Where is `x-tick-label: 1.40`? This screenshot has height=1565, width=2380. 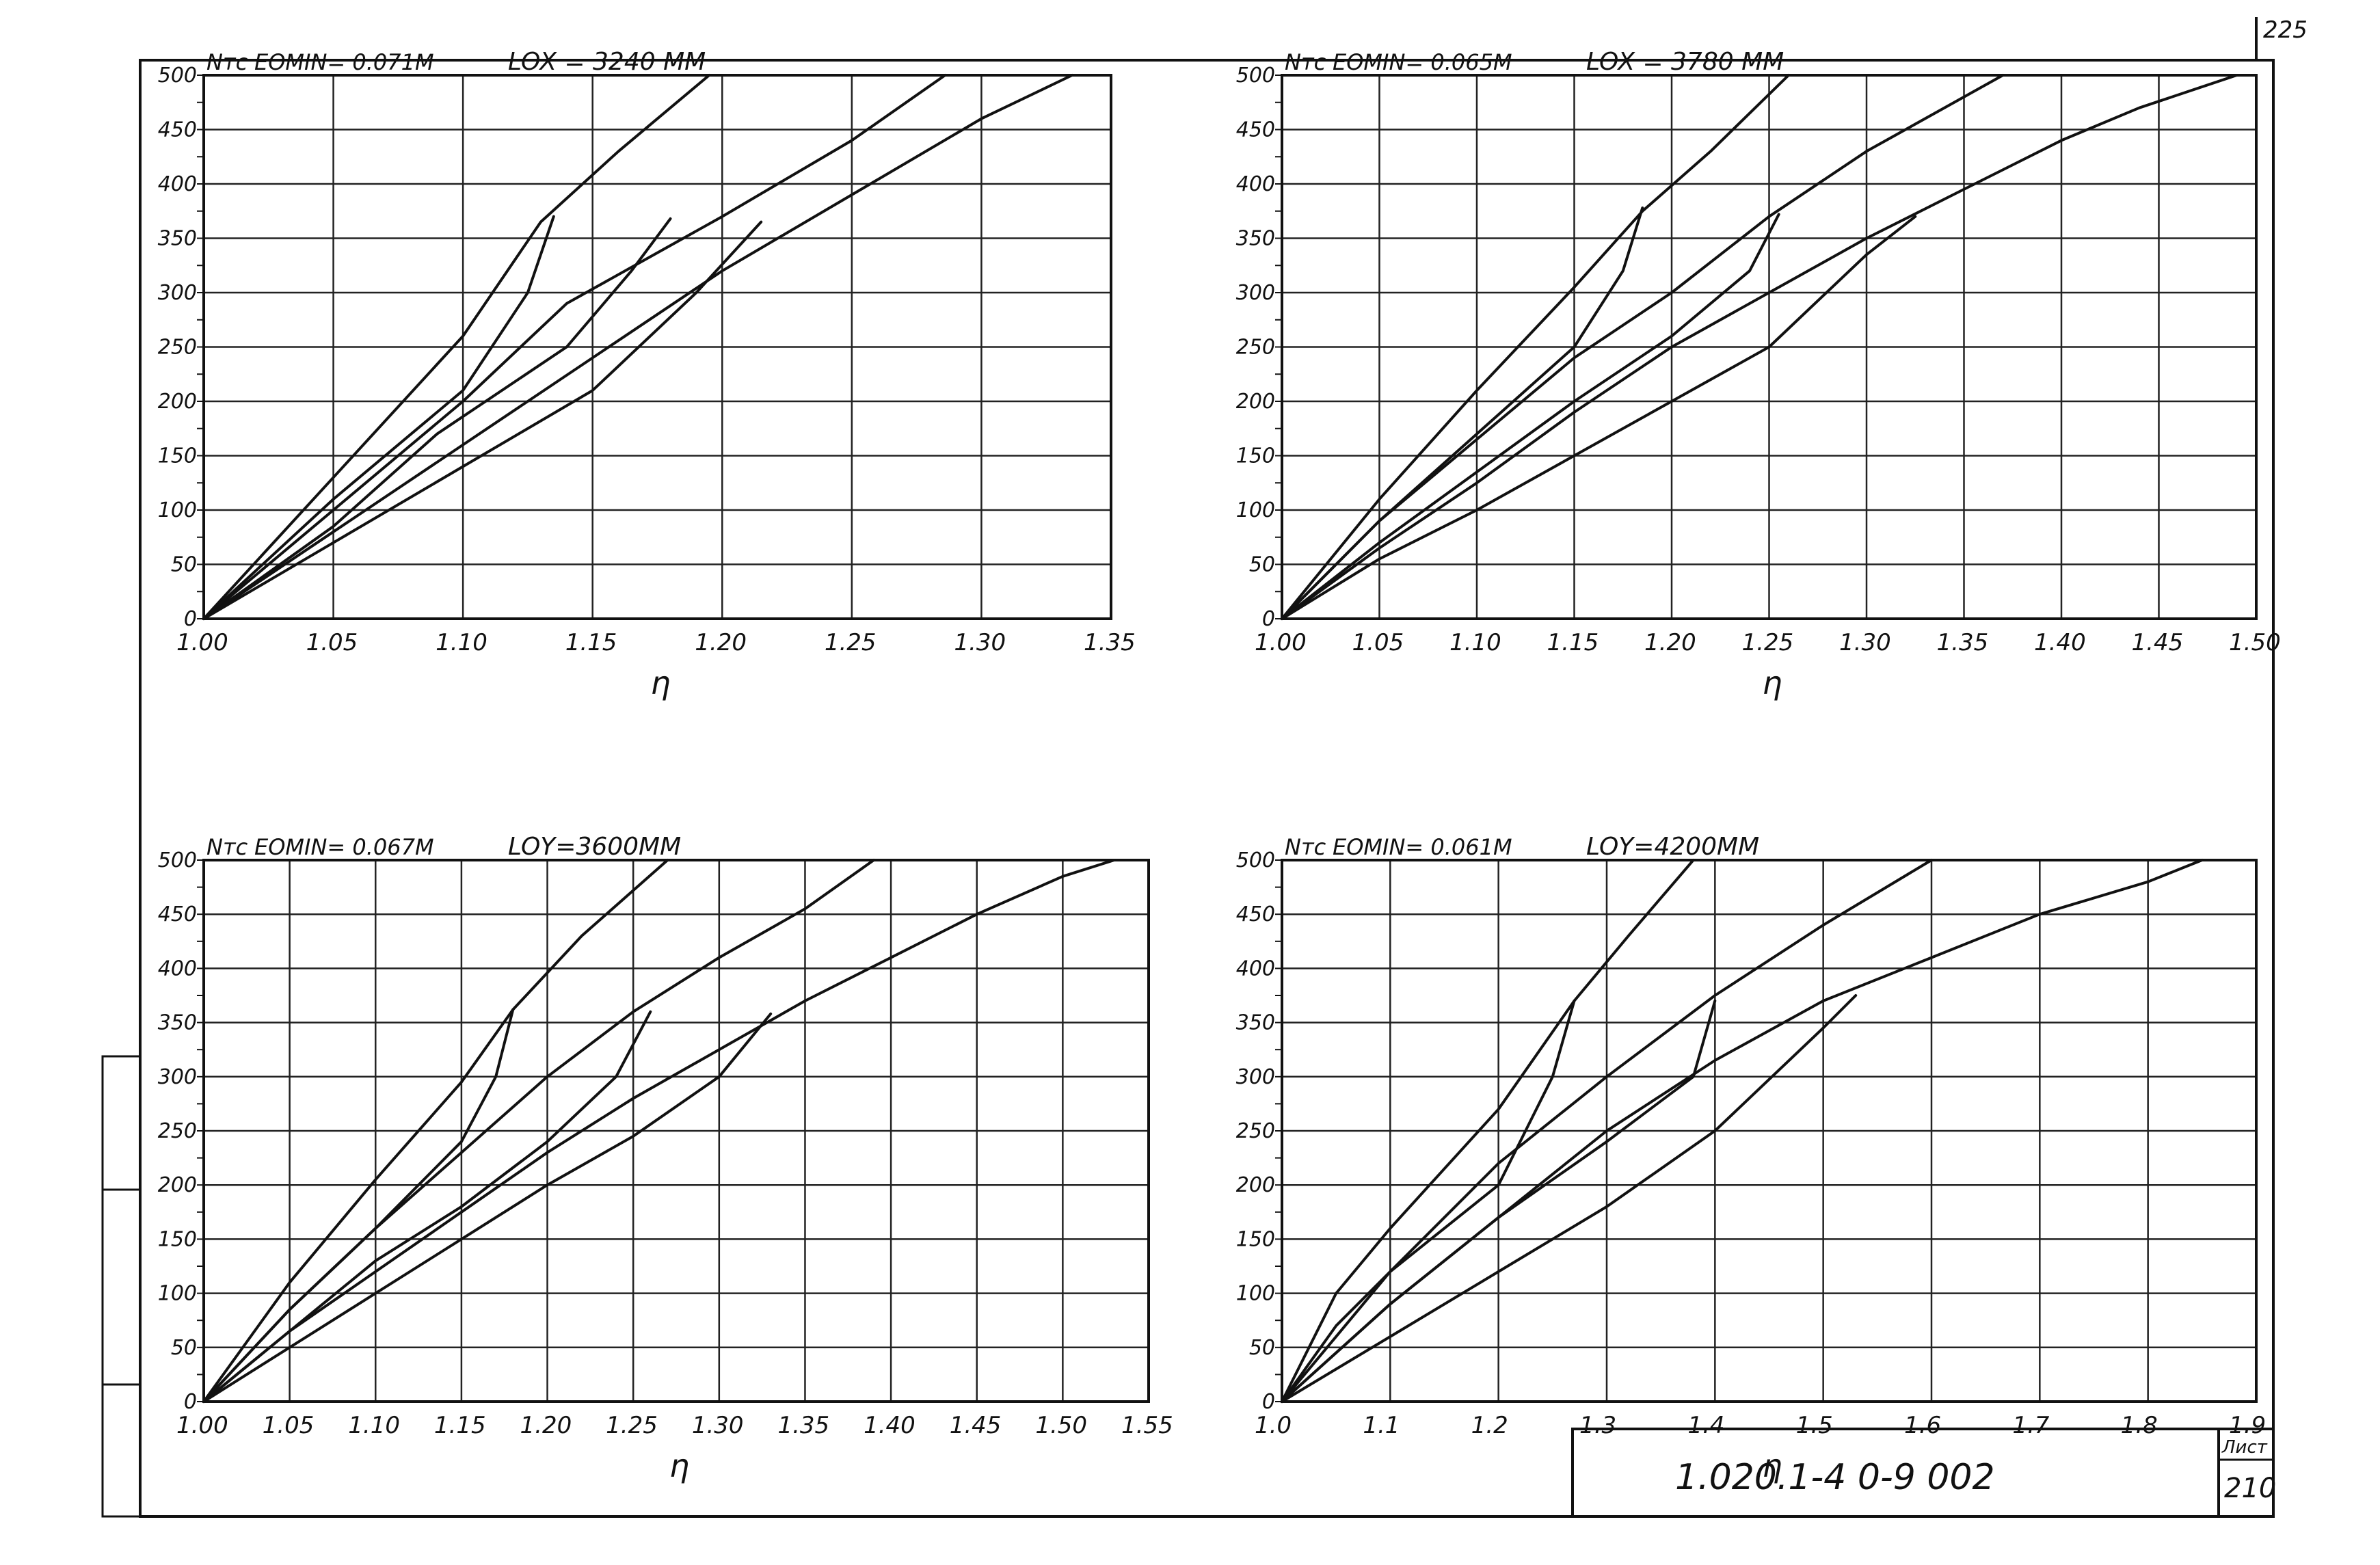 x-tick-label: 1.40 is located at coordinates (889, 1425).